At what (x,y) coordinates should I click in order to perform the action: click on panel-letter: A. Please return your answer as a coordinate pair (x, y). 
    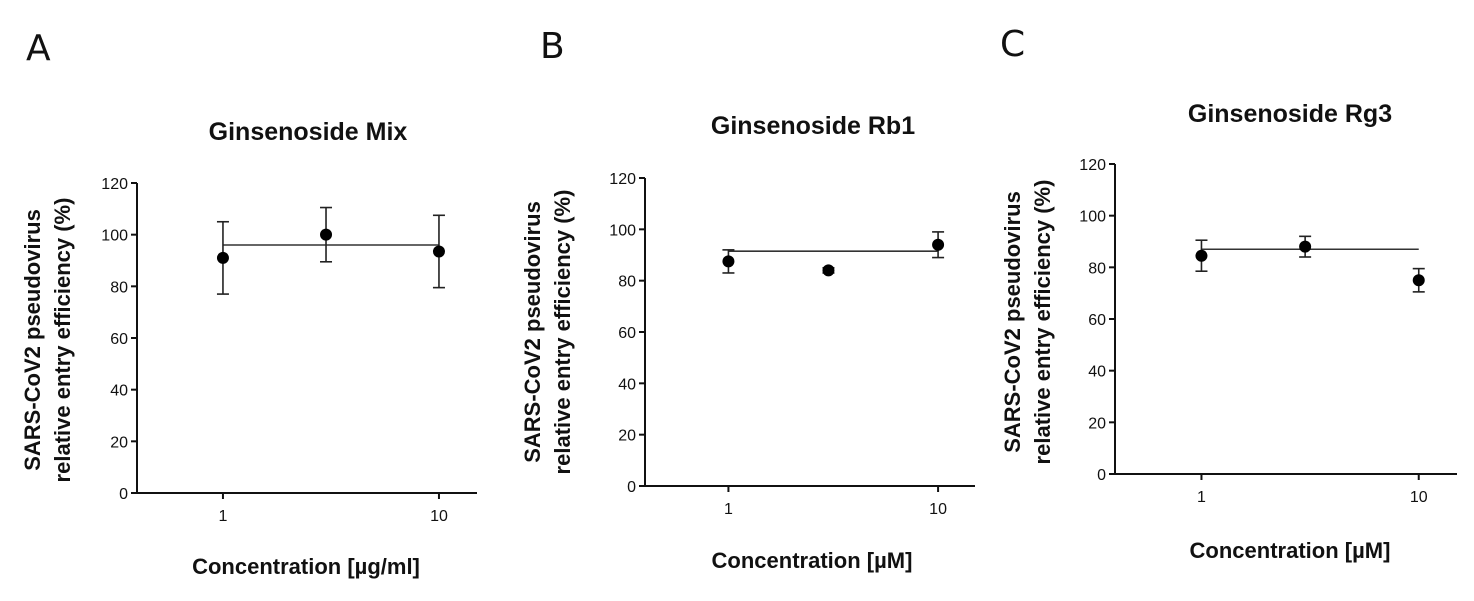
    Looking at the image, I should click on (38, 48).